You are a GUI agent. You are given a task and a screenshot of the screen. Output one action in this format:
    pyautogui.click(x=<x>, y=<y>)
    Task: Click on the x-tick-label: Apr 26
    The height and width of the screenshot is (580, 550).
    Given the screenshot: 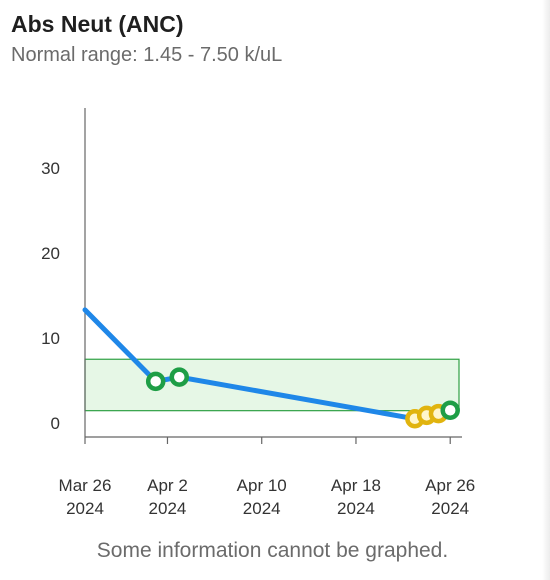 What is the action you would take?
    pyautogui.click(x=450, y=485)
    